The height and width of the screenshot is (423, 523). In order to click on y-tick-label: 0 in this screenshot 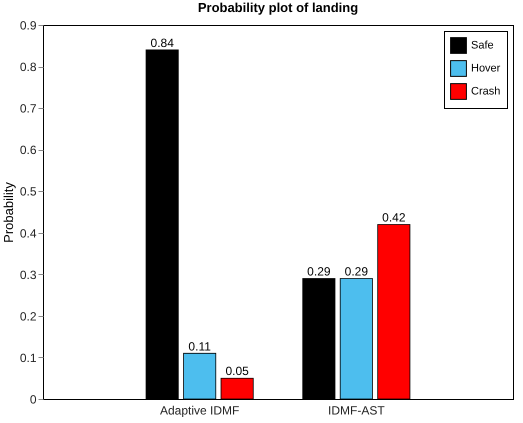, I will do `click(33, 399)`.